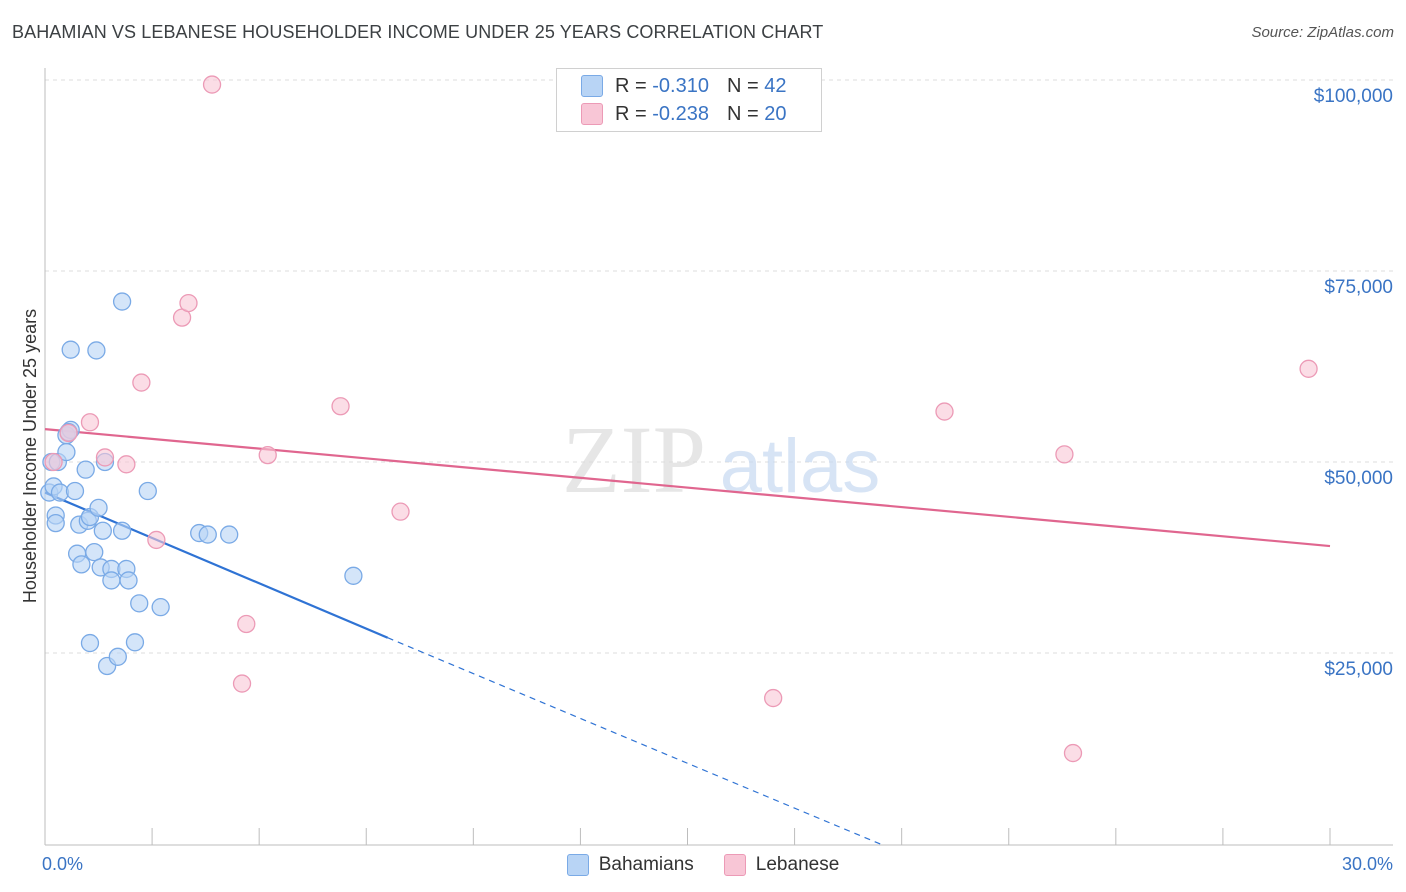  What do you see at coordinates (797, 864) in the screenshot?
I see `legend-label: Lebanese` at bounding box center [797, 864].